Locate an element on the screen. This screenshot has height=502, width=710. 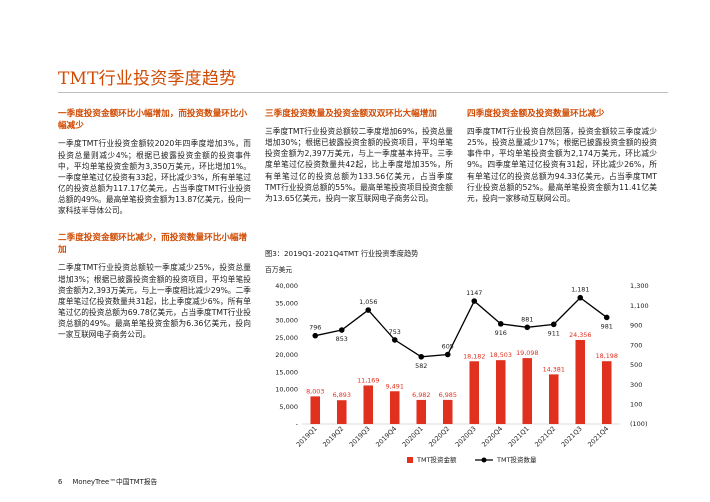
bar-value-label: 18,182 is located at coordinates (474, 356).